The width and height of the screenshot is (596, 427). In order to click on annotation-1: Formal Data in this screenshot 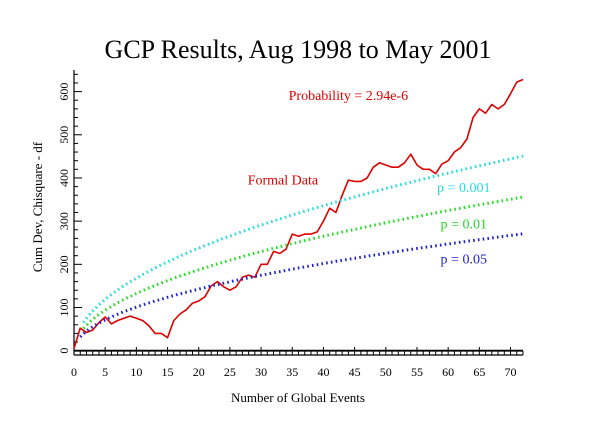, I will do `click(283, 180)`.